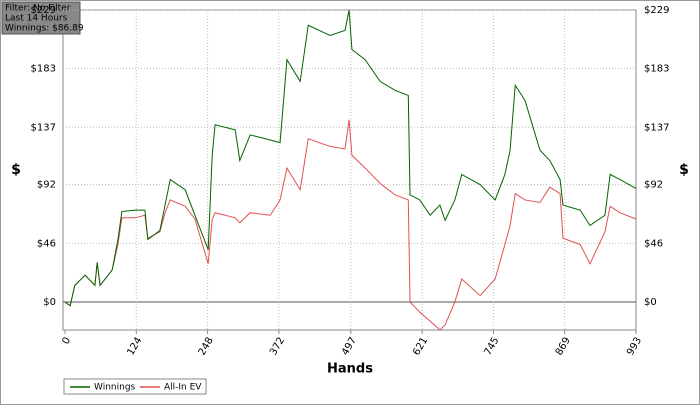 The height and width of the screenshot is (409, 700). What do you see at coordinates (36, 19) in the screenshot?
I see `annotation: Last 14 Hours` at bounding box center [36, 19].